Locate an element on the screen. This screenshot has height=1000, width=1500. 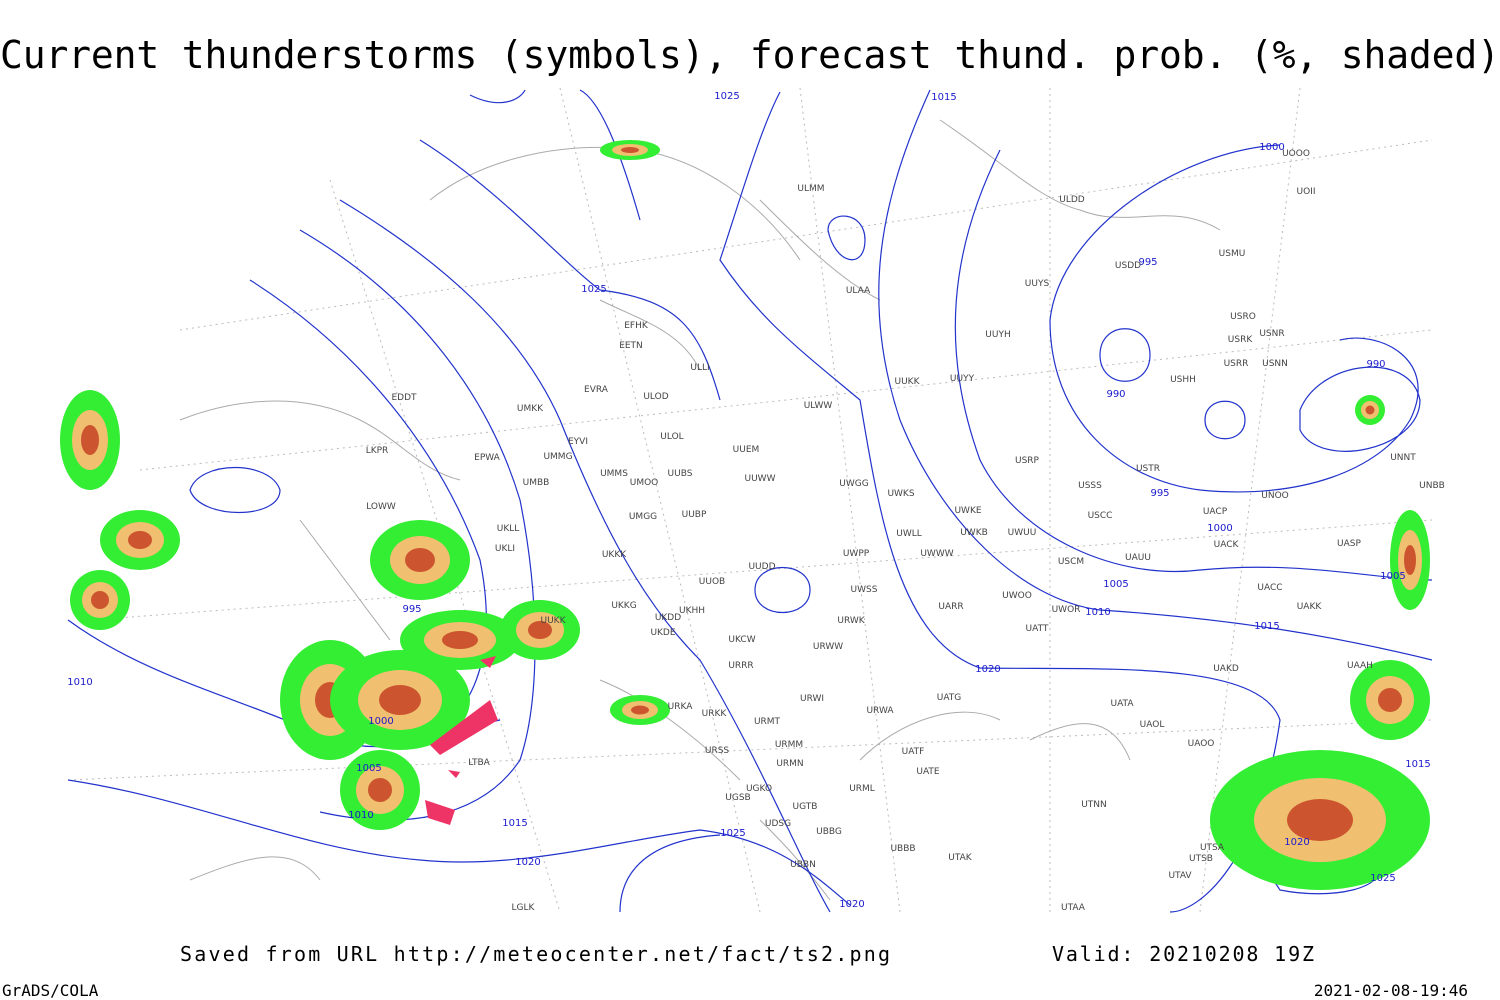
station-label: UGSB is located at coordinates (737, 798).